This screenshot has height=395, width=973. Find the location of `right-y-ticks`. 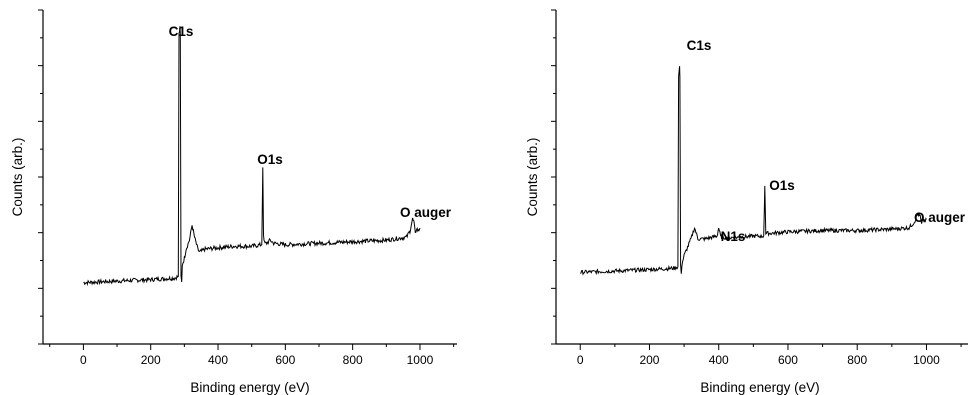

right-y-ticks is located at coordinates (553, 177).